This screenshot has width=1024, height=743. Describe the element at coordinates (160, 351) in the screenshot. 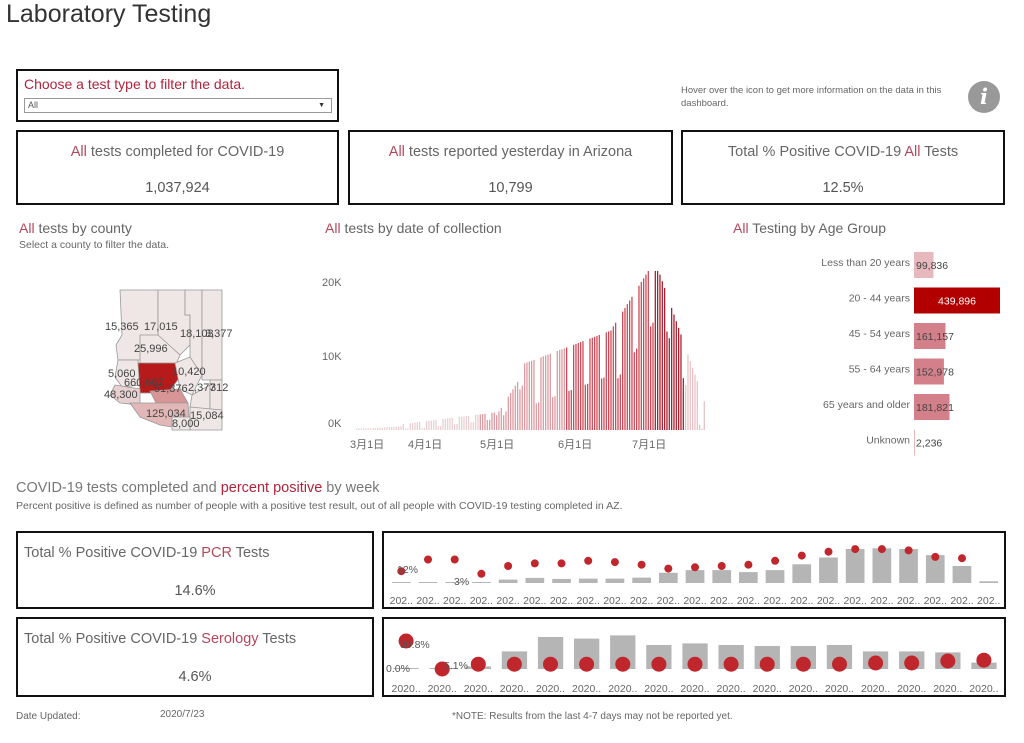

I see `county-yavapai` at that location.